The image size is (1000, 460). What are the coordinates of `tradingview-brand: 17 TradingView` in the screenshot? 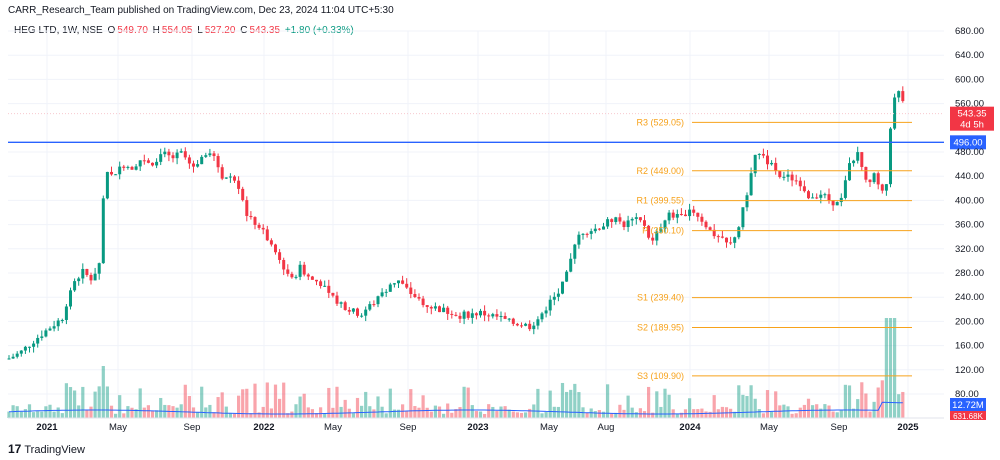 It's located at (46, 449).